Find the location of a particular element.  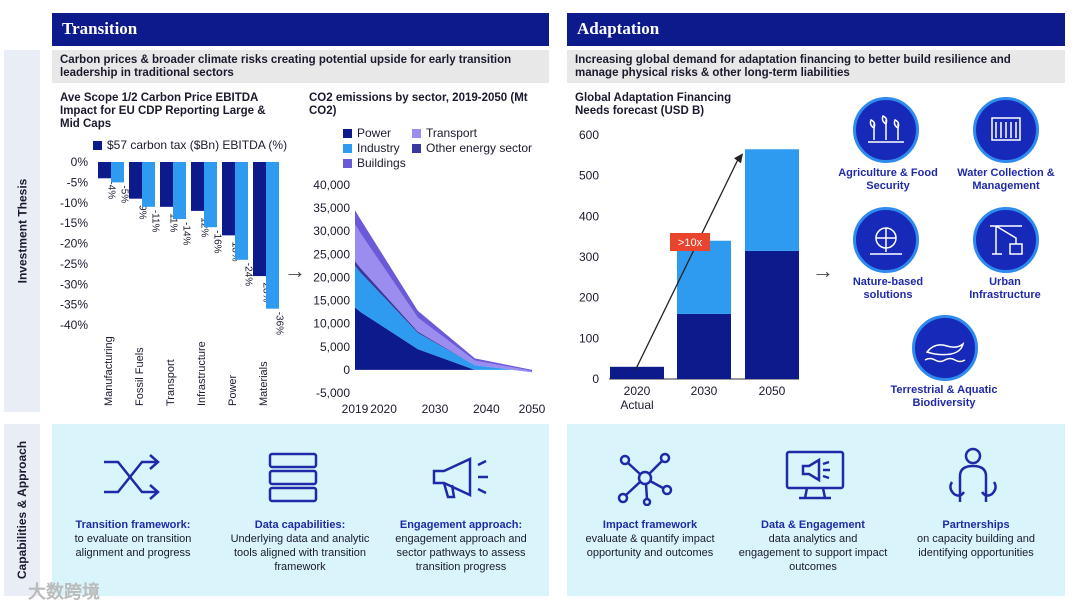

co2-ytick: 20,000 is located at coordinates (331, 277).